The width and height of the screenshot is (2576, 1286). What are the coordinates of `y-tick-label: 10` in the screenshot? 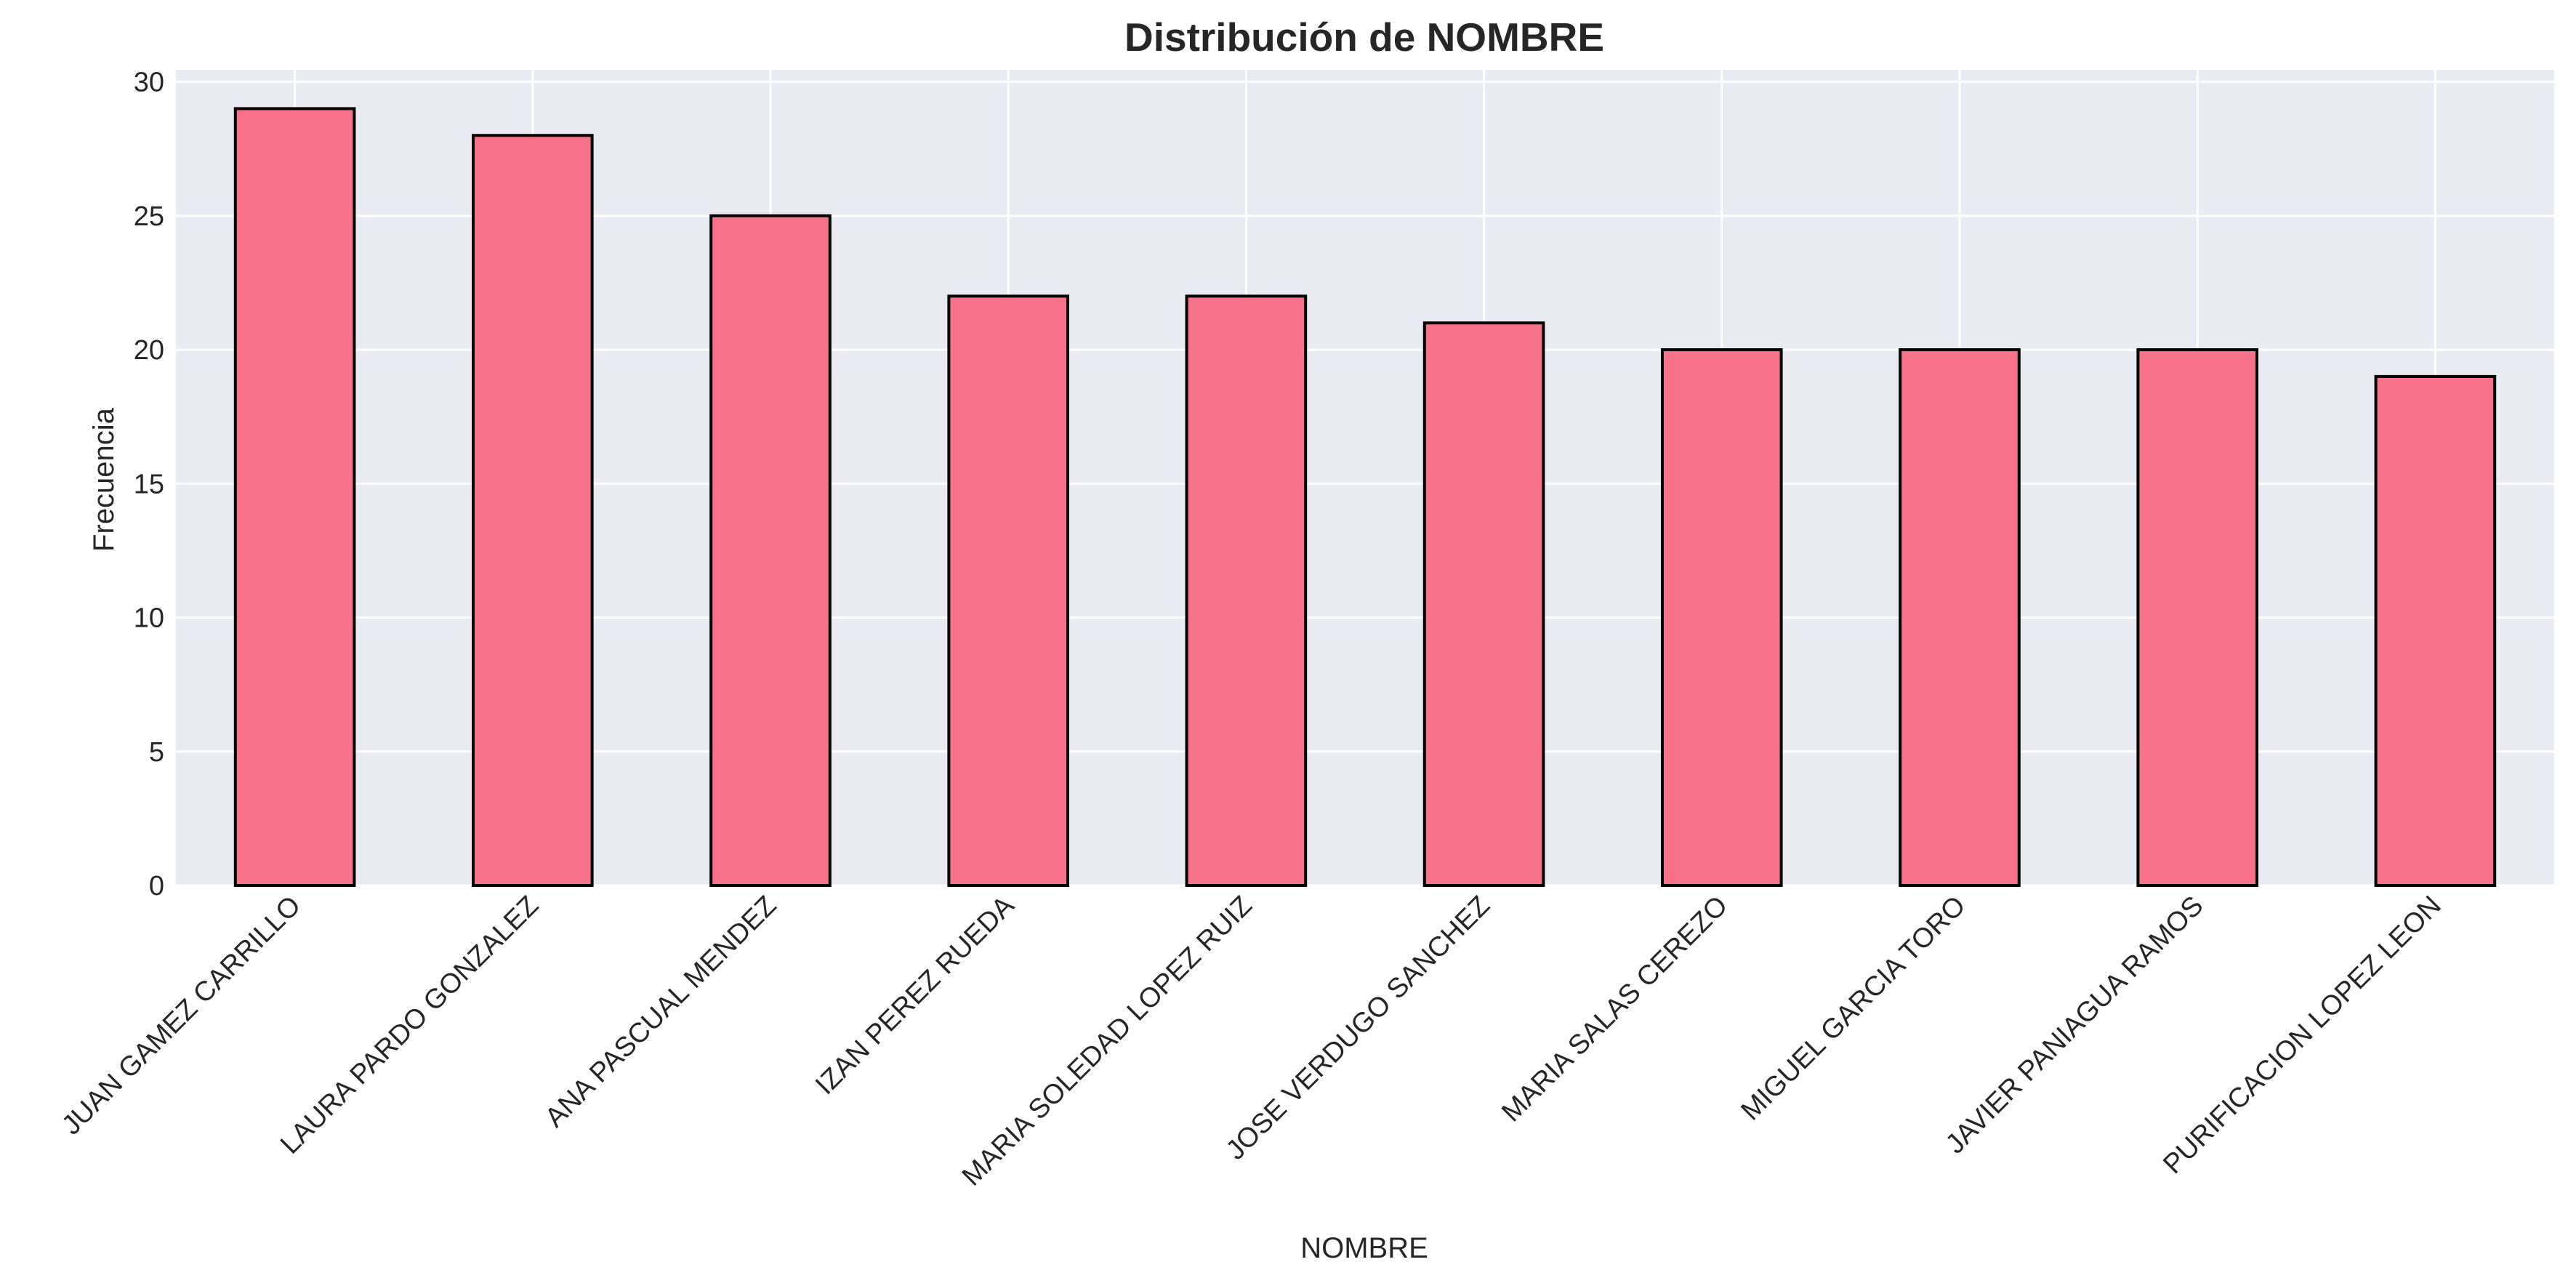 It's located at (149, 618).